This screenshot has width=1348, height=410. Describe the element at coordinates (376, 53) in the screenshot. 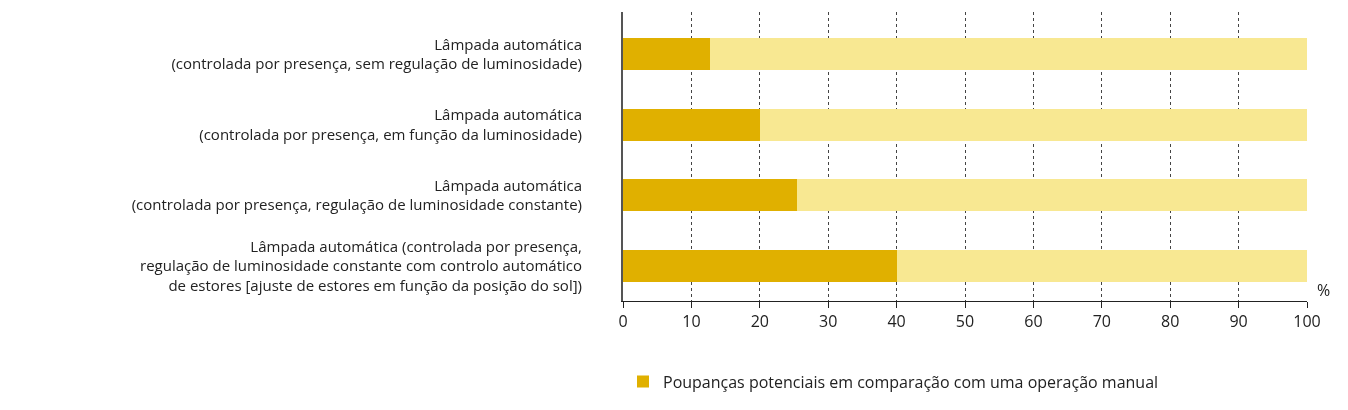

I see `y-tick-label: Lâmpada automática (controlada por presença, sem regulação de luminosidade)` at that location.